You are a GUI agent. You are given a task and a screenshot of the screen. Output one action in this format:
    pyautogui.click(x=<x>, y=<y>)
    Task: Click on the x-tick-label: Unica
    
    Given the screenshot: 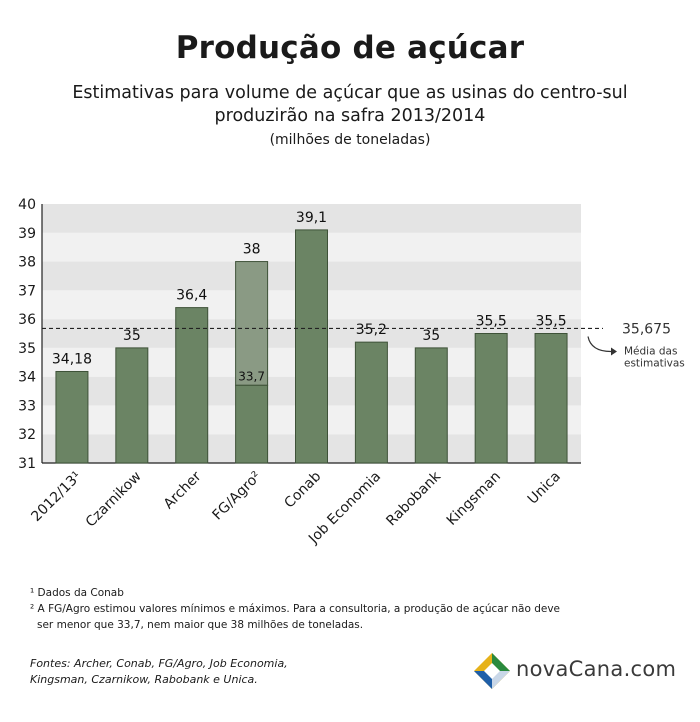 What is the action you would take?
    pyautogui.click(x=544, y=488)
    